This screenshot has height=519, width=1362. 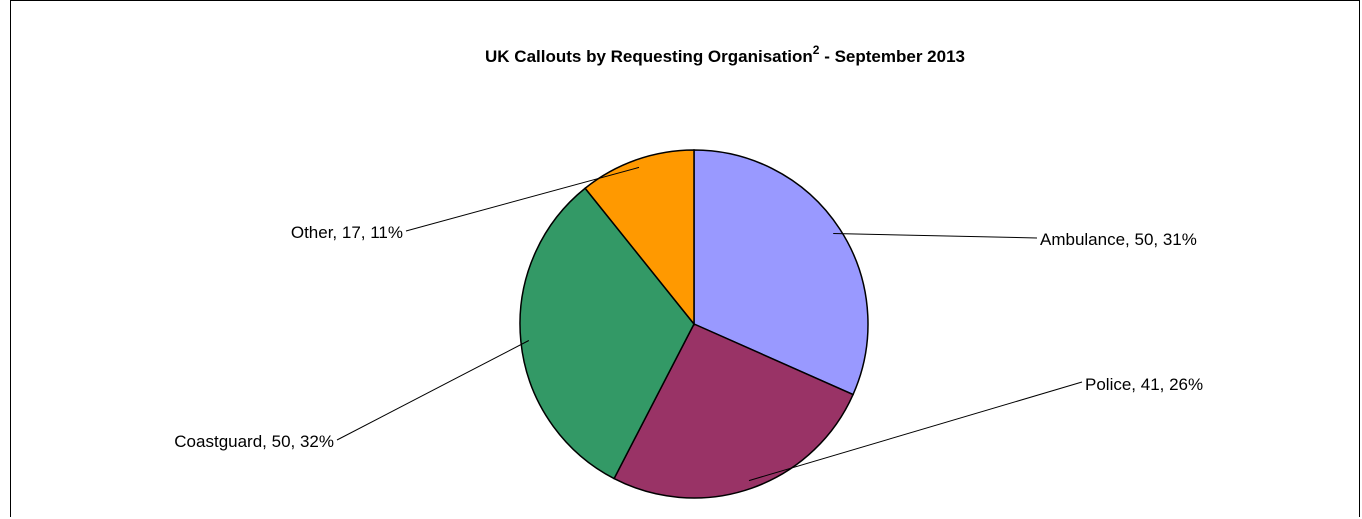 I want to click on slice-label-ambulance: Ambulance, 50, 31%, so click(x=1118, y=239).